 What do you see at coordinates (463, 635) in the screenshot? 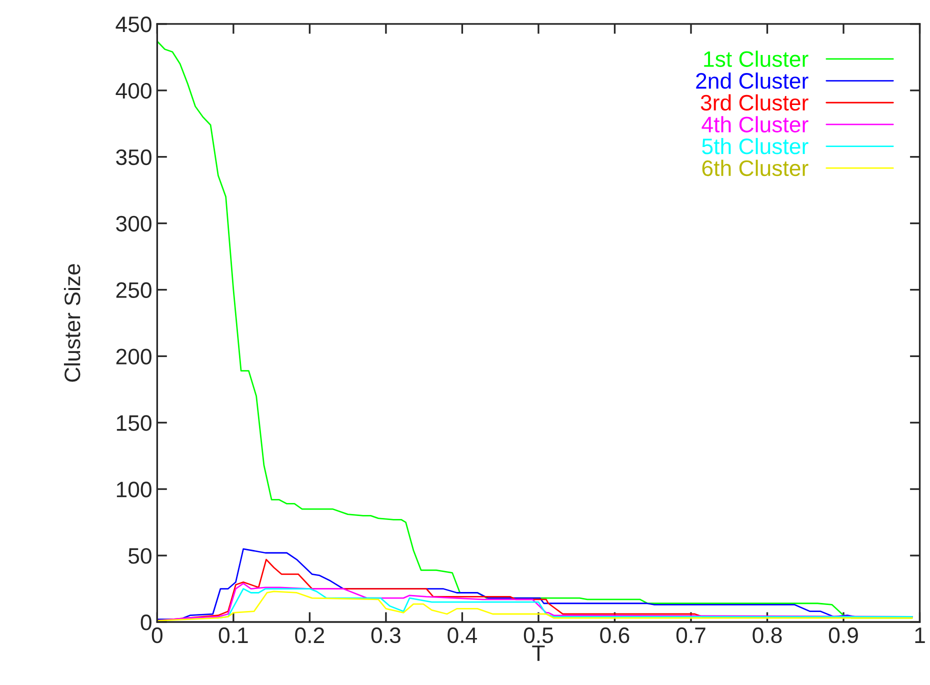
I see `x-tick-label: 0.4` at bounding box center [463, 635].